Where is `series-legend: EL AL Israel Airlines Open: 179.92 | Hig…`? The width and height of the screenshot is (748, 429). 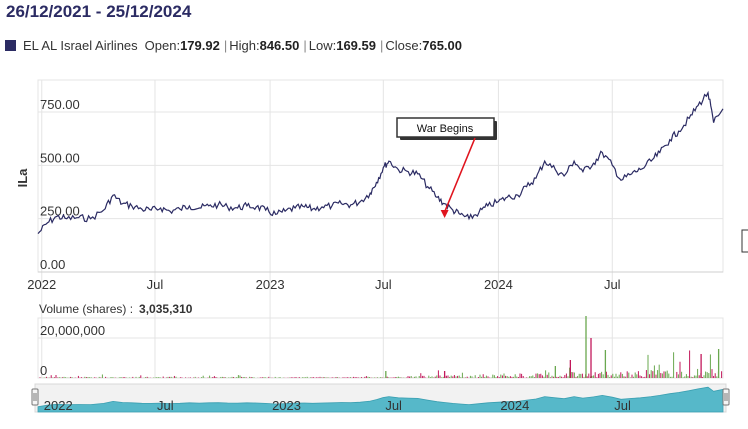
series-legend: EL AL Israel Airlines Open: 179.92 | Hig… is located at coordinates (234, 45).